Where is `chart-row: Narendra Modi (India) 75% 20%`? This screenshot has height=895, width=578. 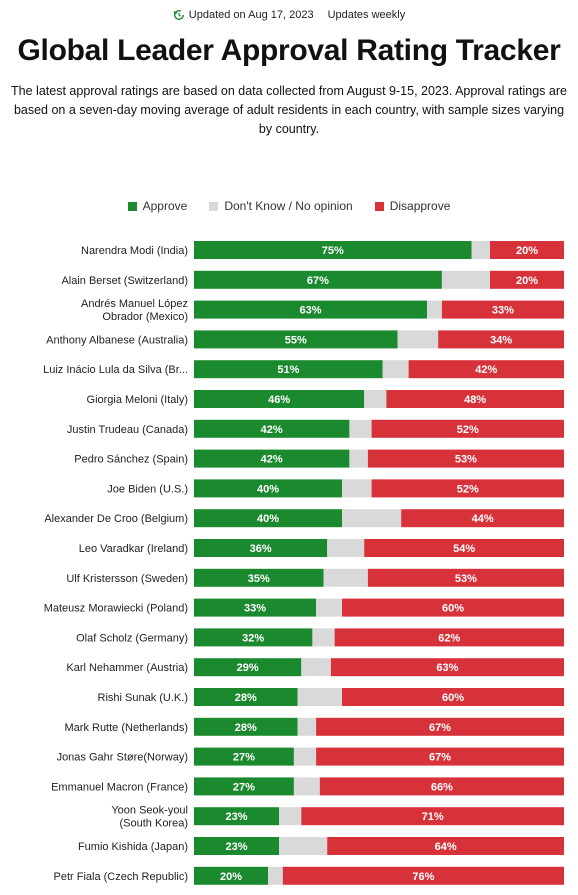
chart-row: Narendra Modi (India) 75% 20% is located at coordinates (322, 250).